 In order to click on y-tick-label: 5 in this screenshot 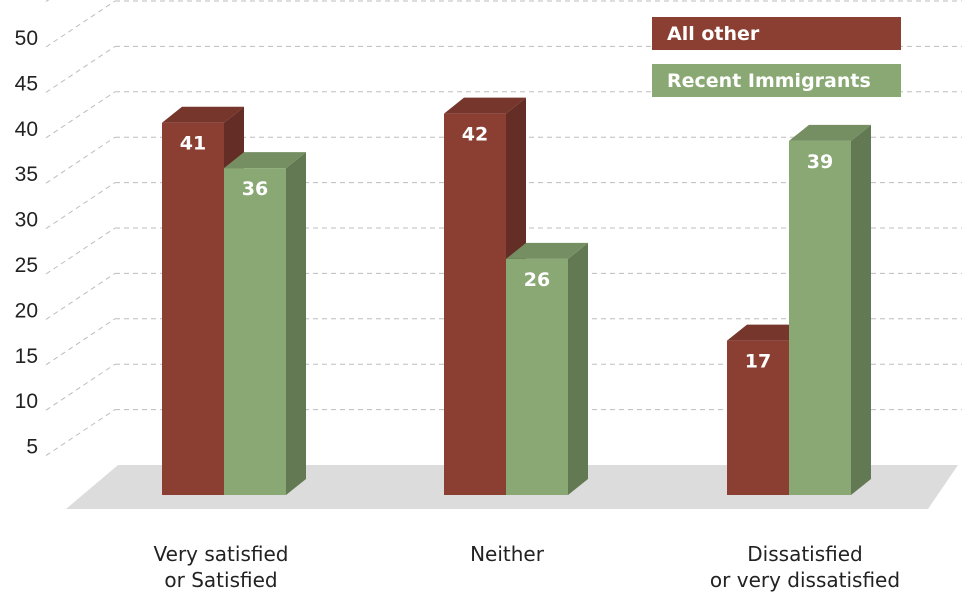, I will do `click(32, 447)`.